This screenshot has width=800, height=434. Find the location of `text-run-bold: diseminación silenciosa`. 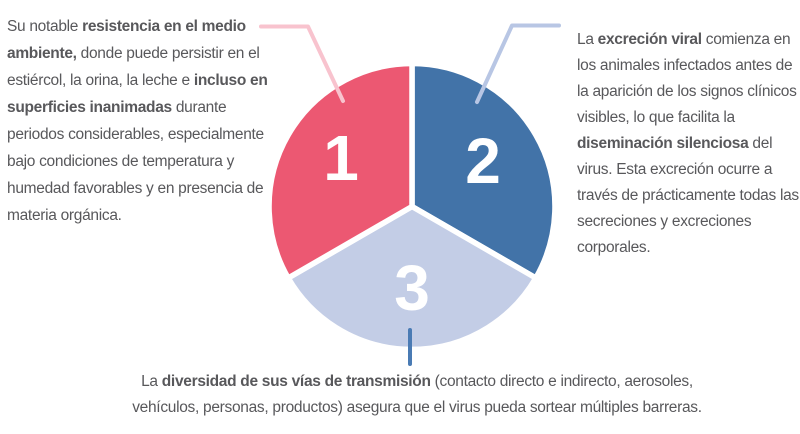

text-run-bold: diseminación silenciosa is located at coordinates (663, 143).